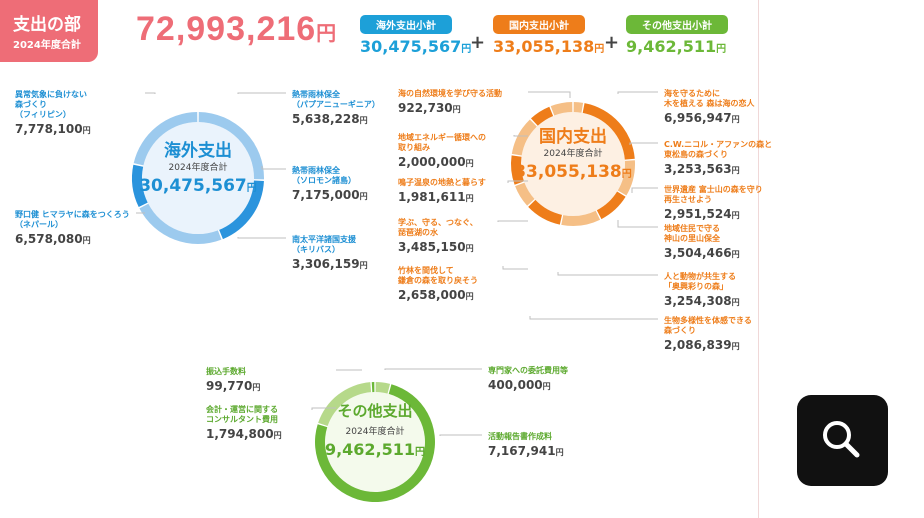 This screenshot has height=518, width=924. I want to click on slice-amount: 6,956,947円, so click(702, 118).